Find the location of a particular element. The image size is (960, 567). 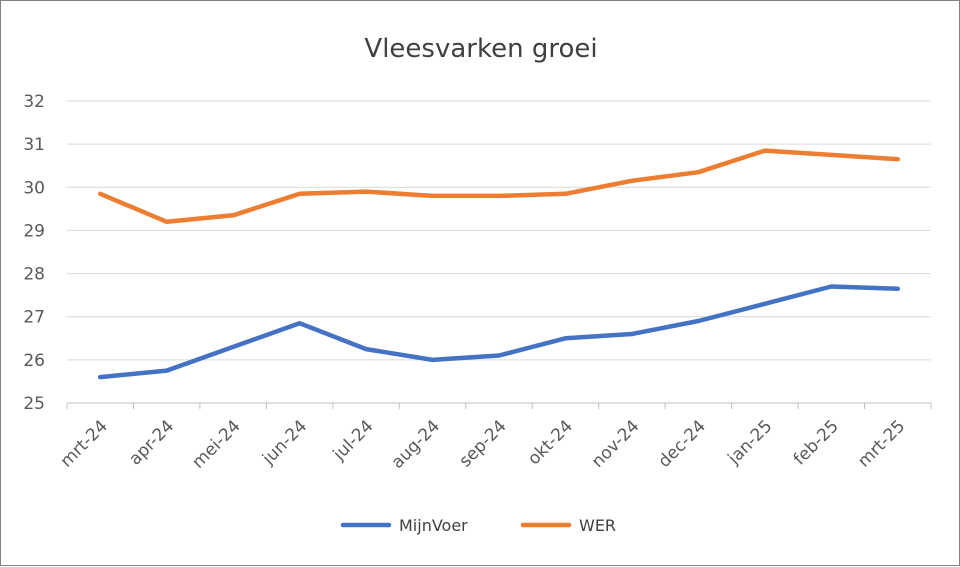

x-tick-label: dec-24 is located at coordinates (682, 443).